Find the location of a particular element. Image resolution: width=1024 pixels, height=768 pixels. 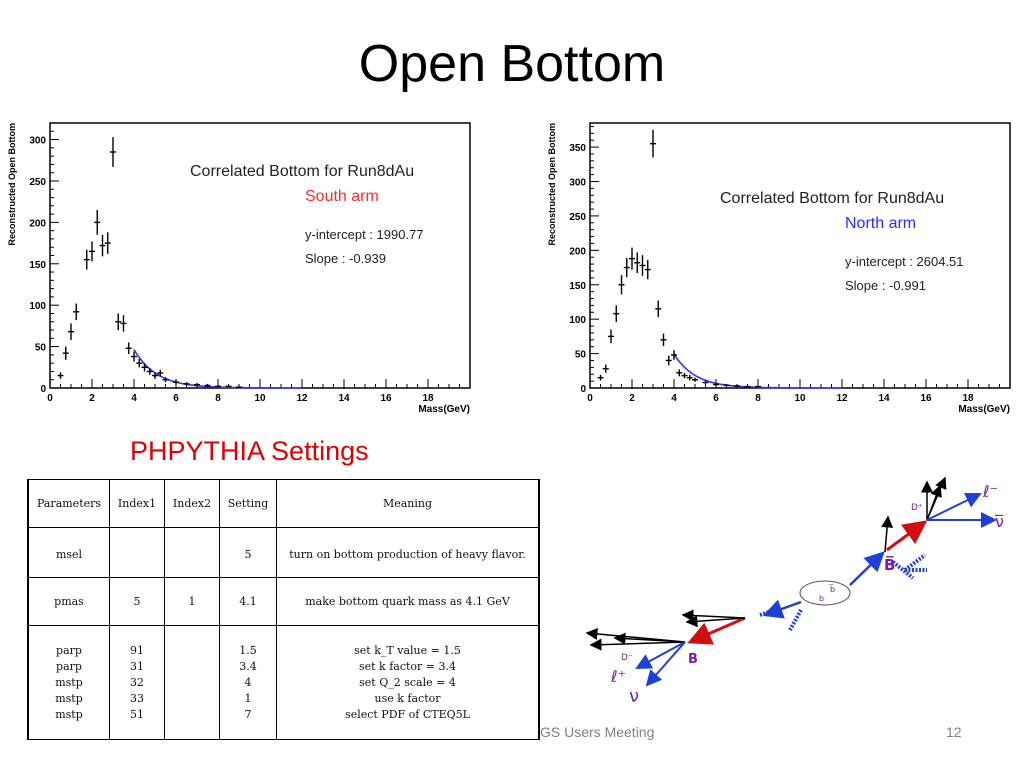

header-meaning: Meaning is located at coordinates (407, 504).